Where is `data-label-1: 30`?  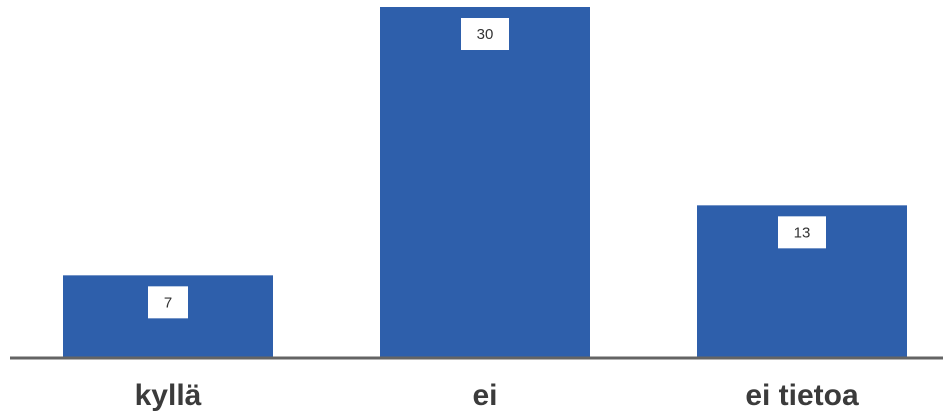
data-label-1: 30 is located at coordinates (485, 34).